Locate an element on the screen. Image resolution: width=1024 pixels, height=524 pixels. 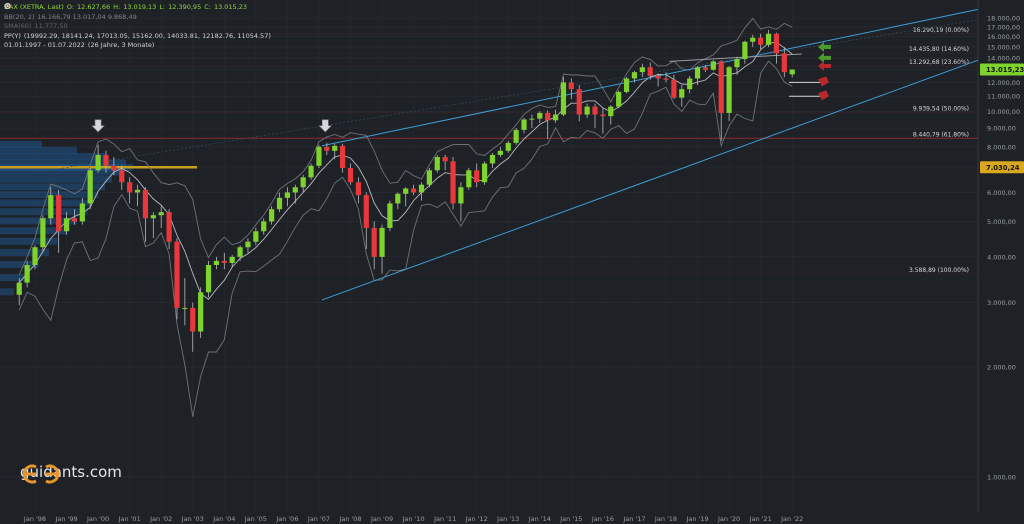
period-range: 01.01.1997 - 01.07.2022 is located at coordinates (44, 45).